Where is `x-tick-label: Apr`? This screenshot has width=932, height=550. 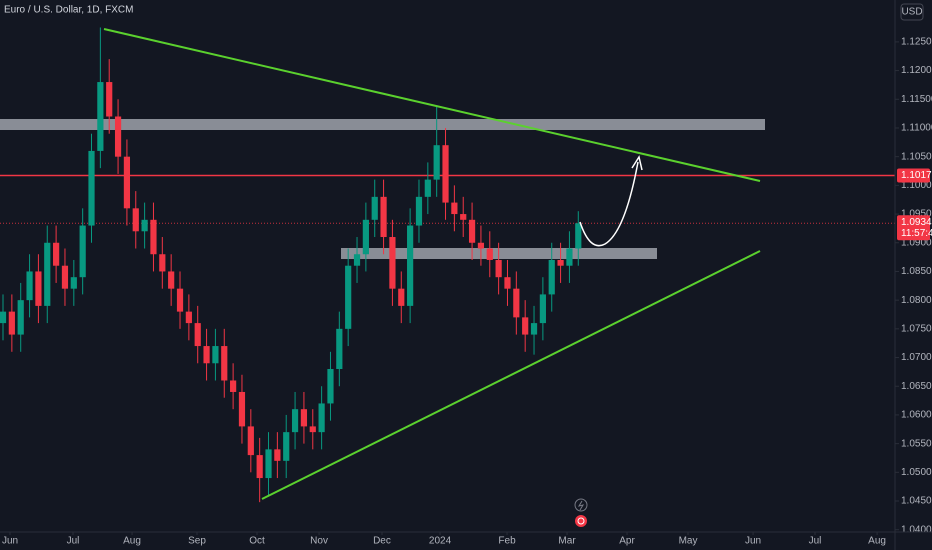 x-tick-label: Apr is located at coordinates (627, 541).